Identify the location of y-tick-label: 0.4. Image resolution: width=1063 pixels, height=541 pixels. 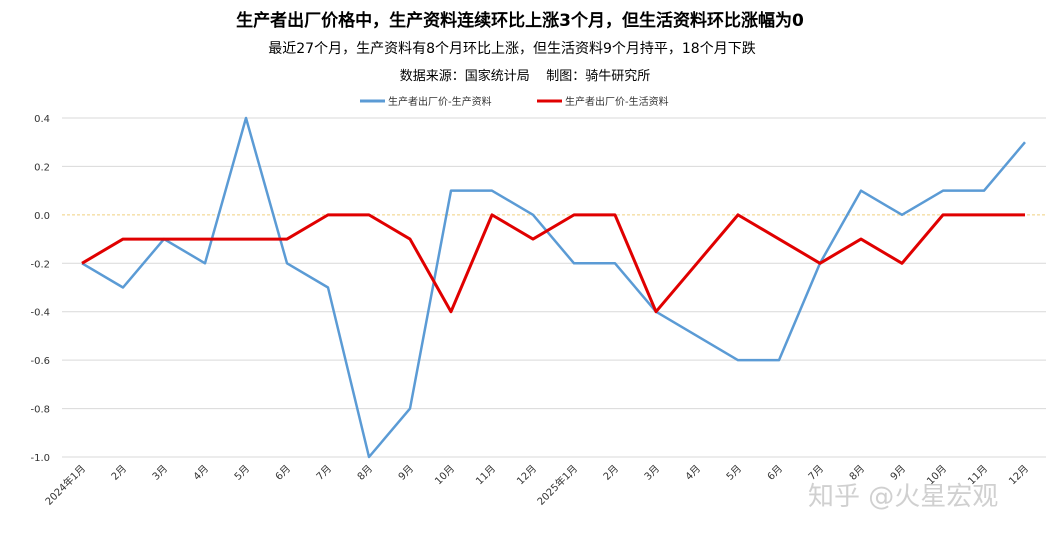
(42, 119).